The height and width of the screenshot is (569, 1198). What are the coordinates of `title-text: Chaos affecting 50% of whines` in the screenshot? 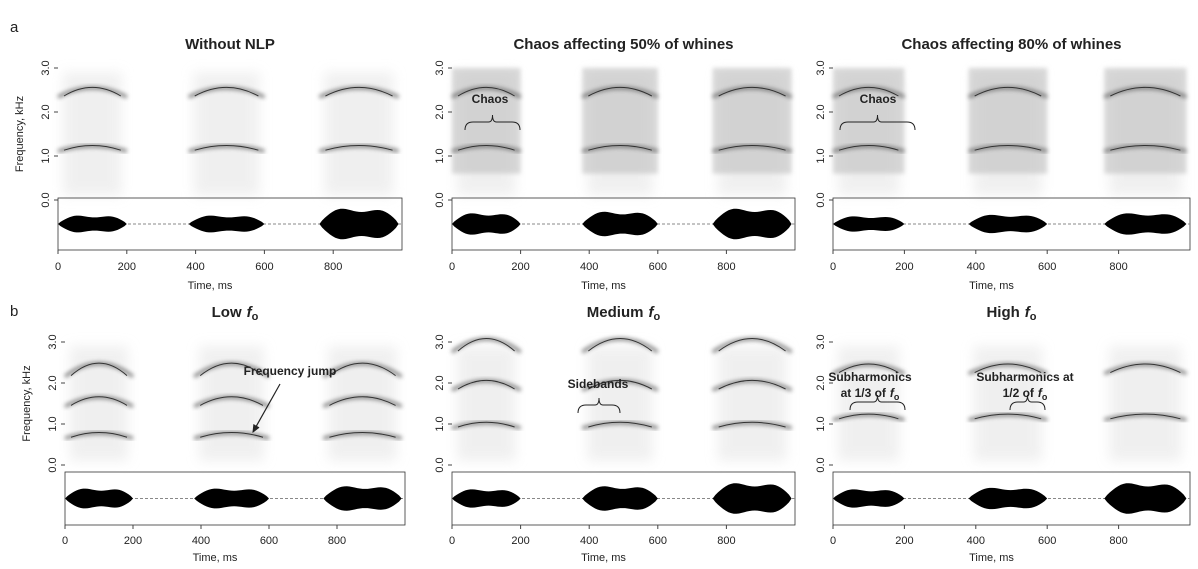 It's located at (623, 44).